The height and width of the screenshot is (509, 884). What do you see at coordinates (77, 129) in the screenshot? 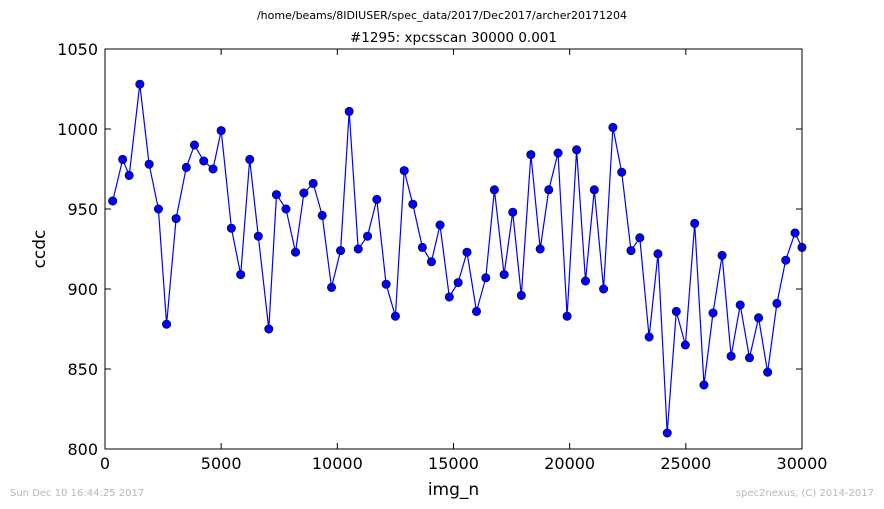
I see `y-tick-label: 1000` at bounding box center [77, 129].